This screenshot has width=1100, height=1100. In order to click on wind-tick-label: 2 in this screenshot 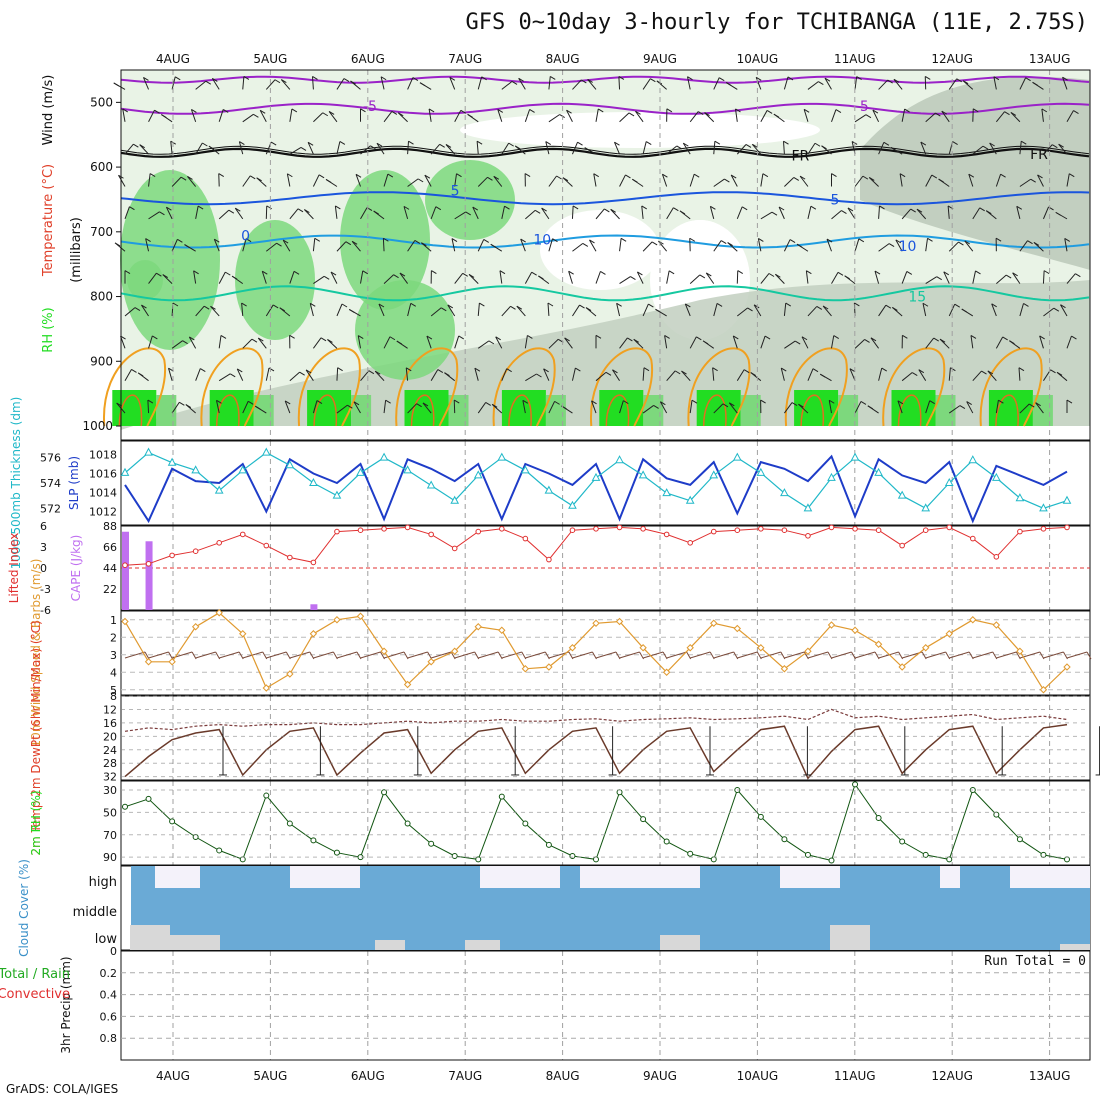, I will do `click(113, 637)`.